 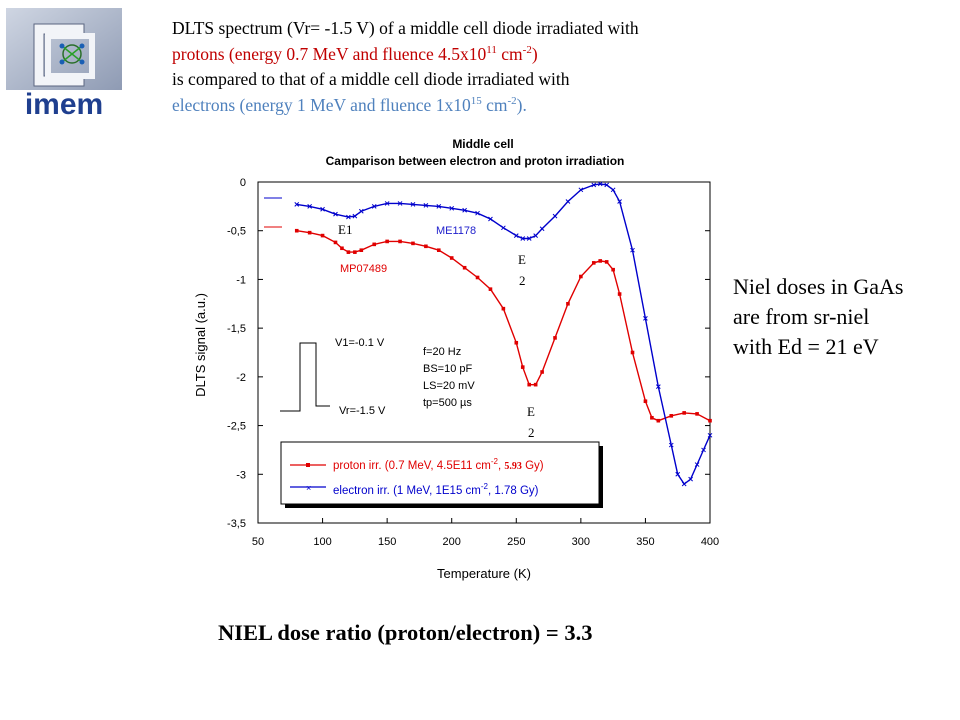 I want to click on e2-top-label-a: E, so click(x=522, y=259).